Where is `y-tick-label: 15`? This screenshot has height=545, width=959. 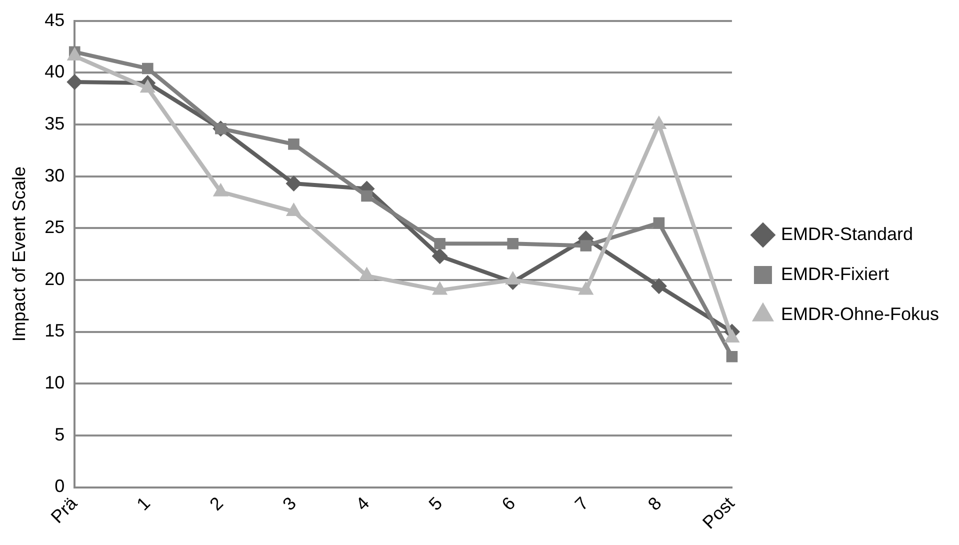
y-tick-label: 15 is located at coordinates (54, 330).